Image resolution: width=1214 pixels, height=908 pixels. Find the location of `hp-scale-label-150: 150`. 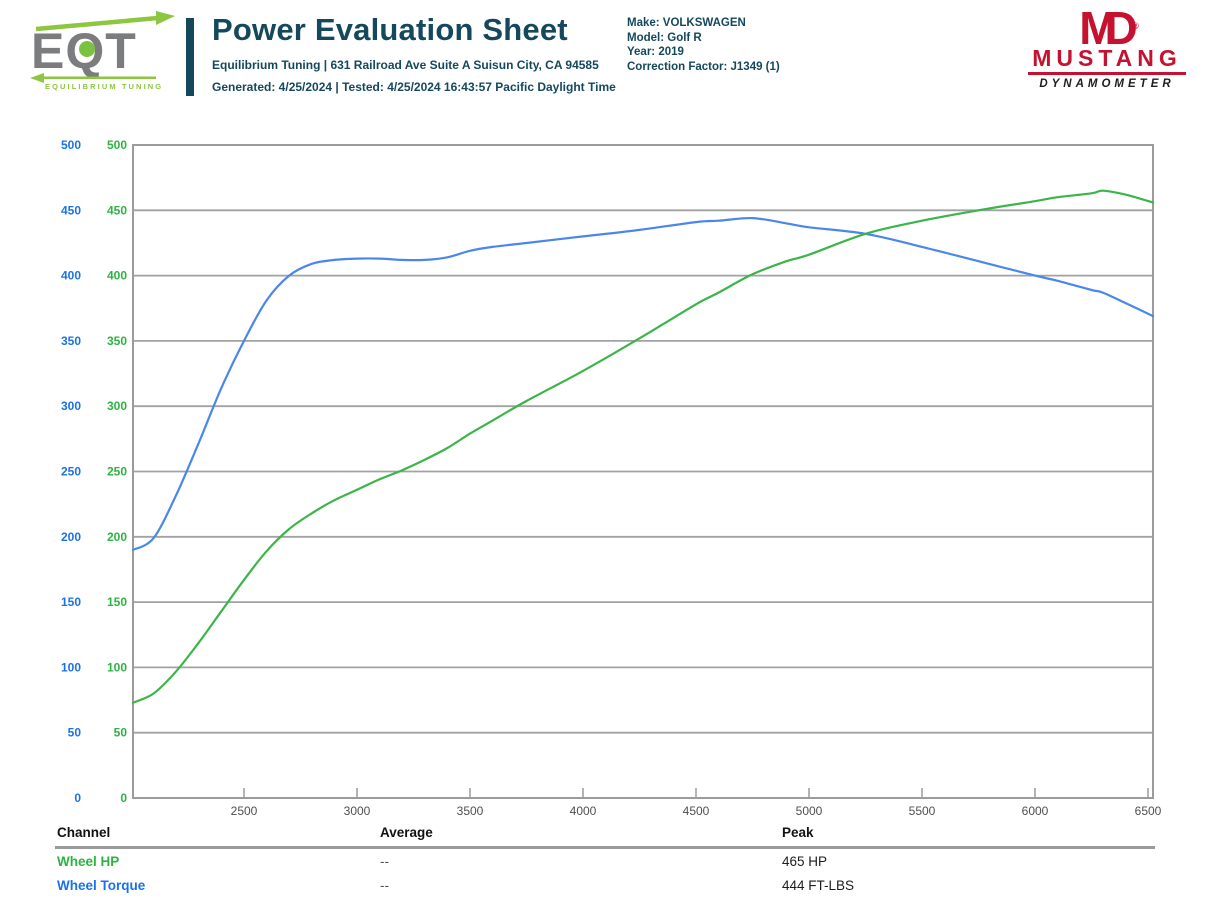

hp-scale-label-150: 150 is located at coordinates (117, 602).